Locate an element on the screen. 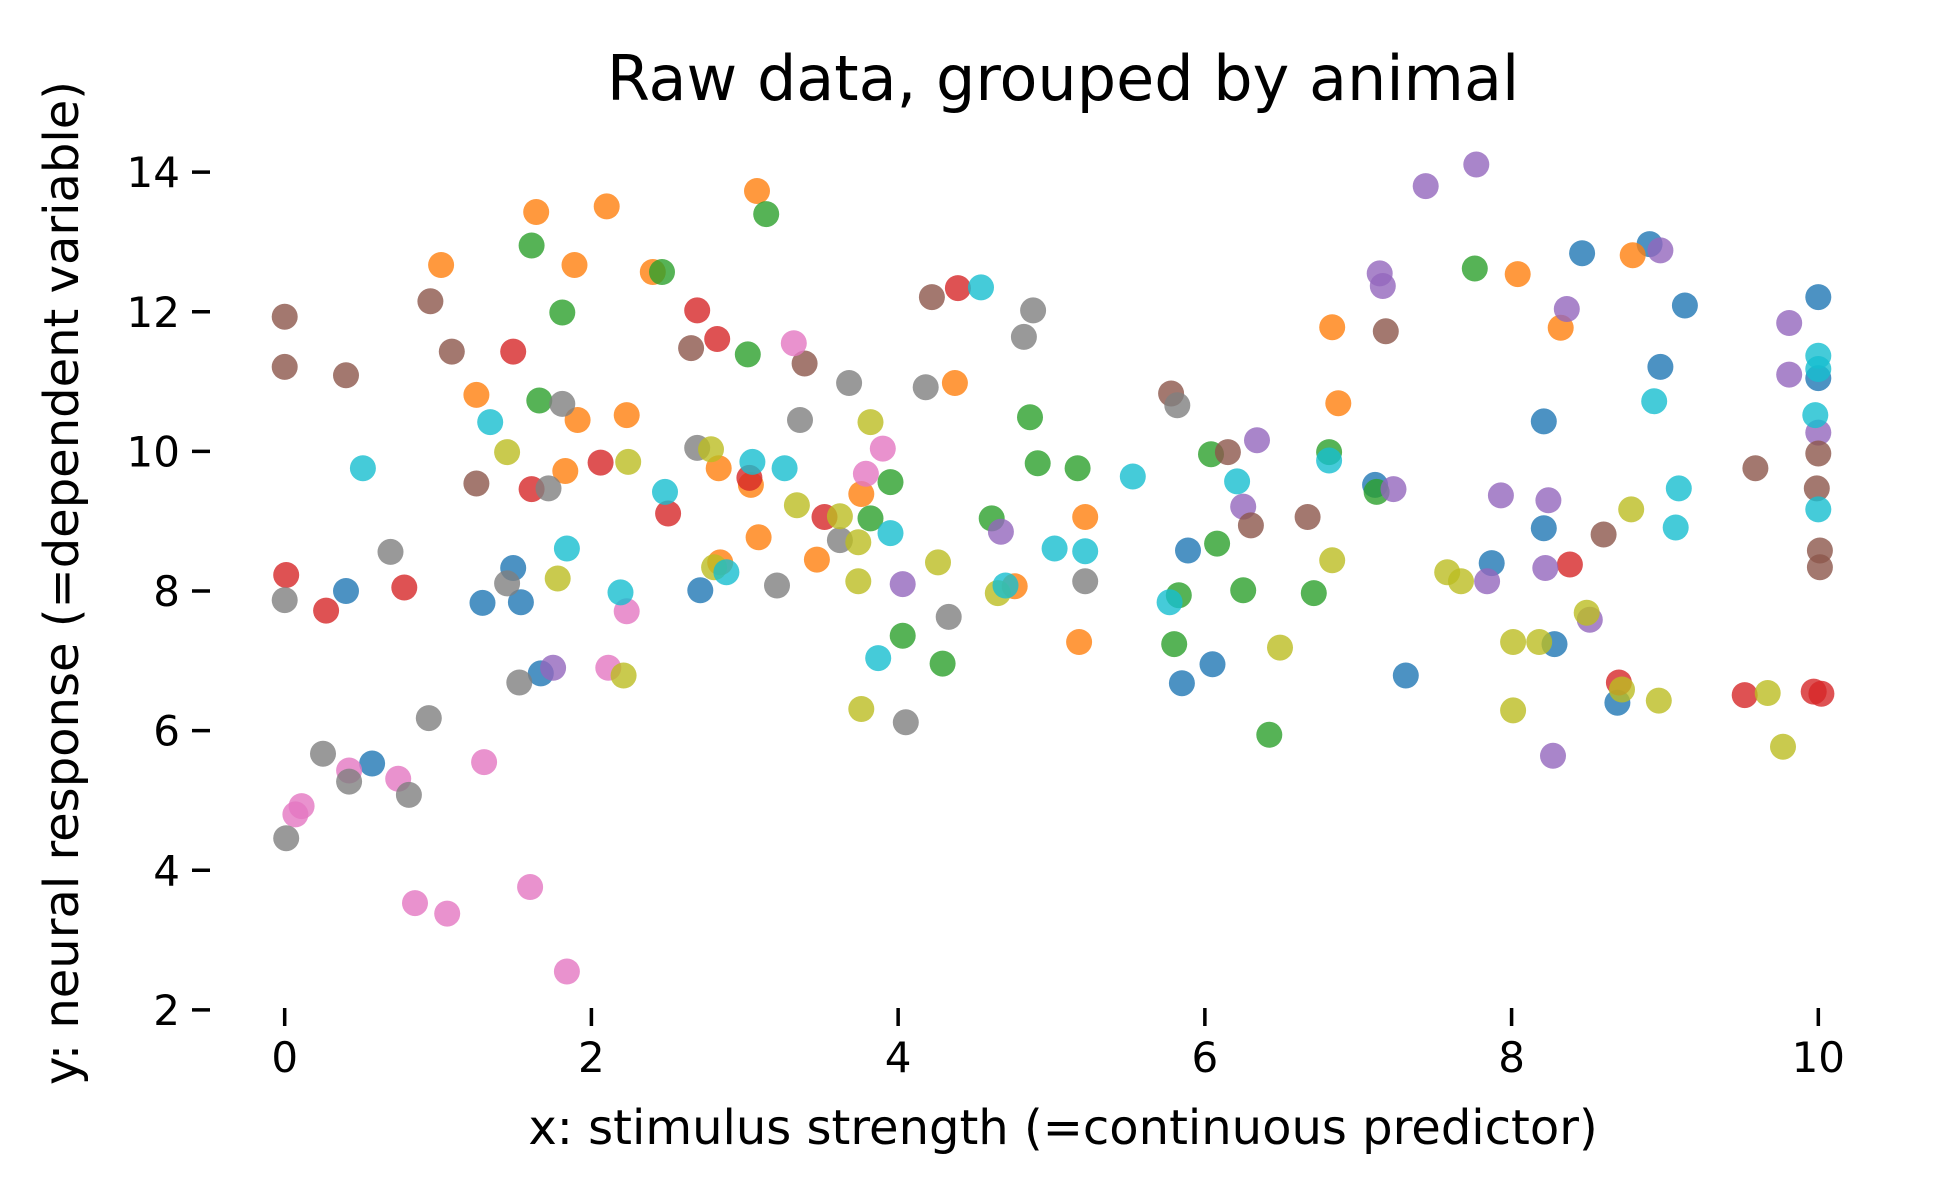  y-axis-ticks: 2 4 6 8 10 12 14 is located at coordinates (168, 591).